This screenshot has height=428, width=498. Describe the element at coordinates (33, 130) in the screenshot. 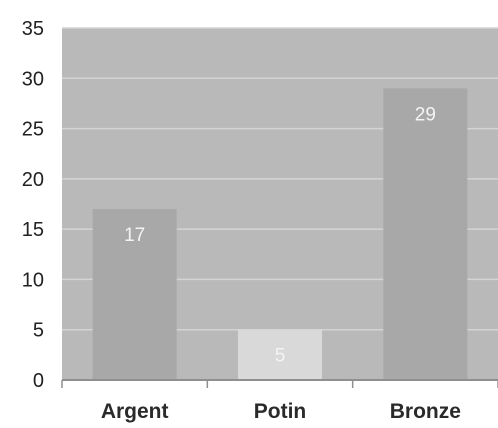

I see `y-tick-label: 25` at that location.